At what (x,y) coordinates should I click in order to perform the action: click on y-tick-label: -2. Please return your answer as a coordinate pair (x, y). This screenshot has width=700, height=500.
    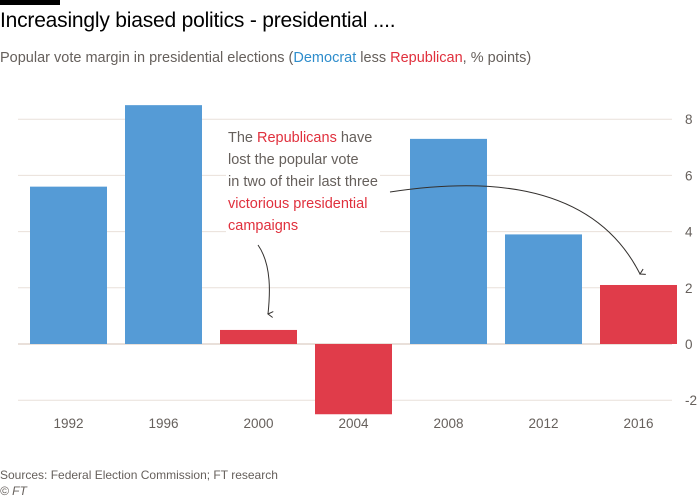
    Looking at the image, I should click on (691, 400).